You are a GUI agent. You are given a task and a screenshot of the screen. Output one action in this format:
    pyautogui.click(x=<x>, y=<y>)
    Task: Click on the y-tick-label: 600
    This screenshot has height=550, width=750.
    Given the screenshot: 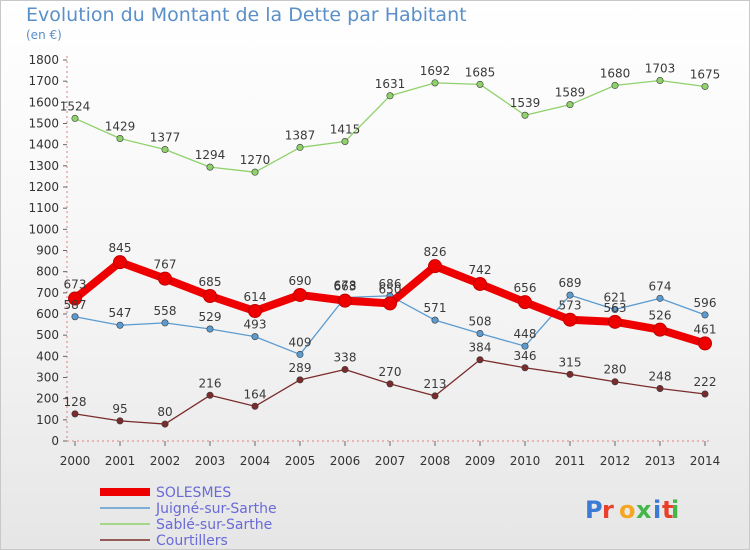 What is the action you would take?
    pyautogui.click(x=47, y=314)
    